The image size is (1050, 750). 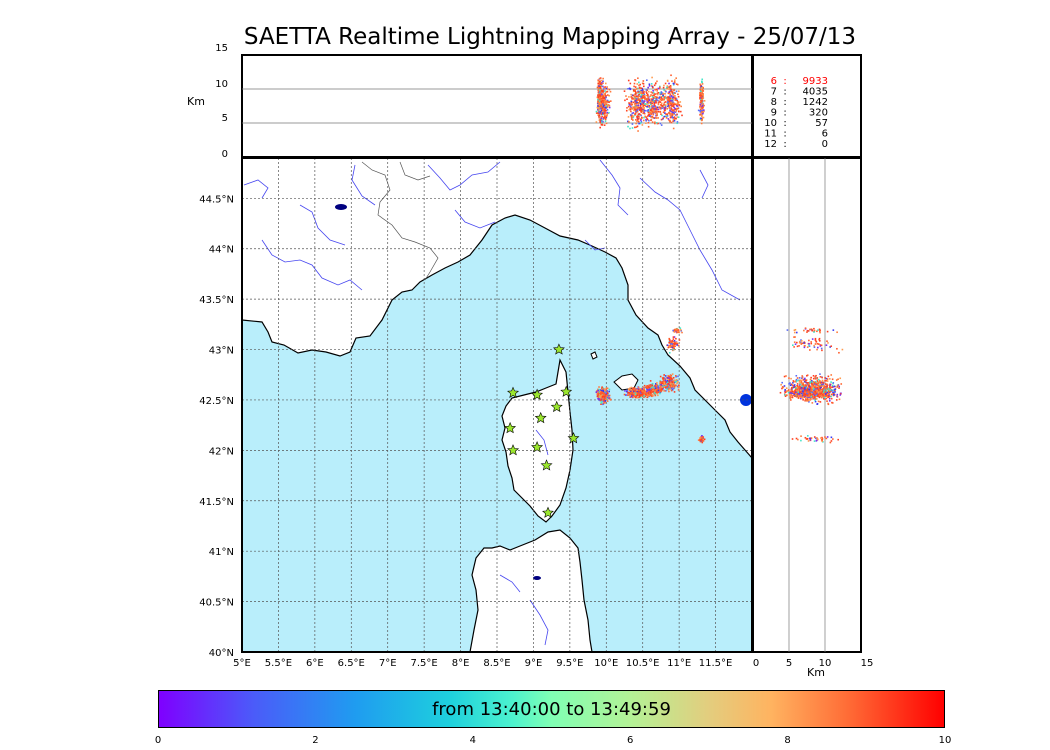 What do you see at coordinates (221, 552) in the screenshot?
I see `lat-tick-label: 41°N` at bounding box center [221, 552].